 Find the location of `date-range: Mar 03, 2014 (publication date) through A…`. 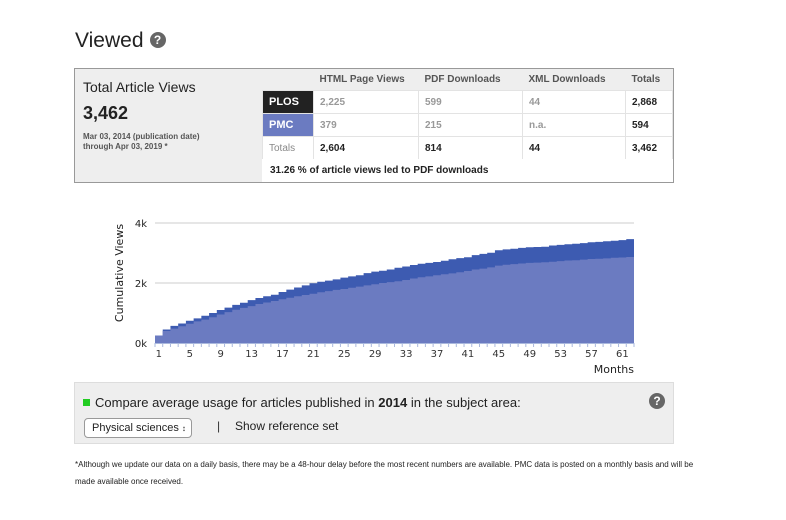

date-range: Mar 03, 2014 (publication date) through A… is located at coordinates (170, 142).